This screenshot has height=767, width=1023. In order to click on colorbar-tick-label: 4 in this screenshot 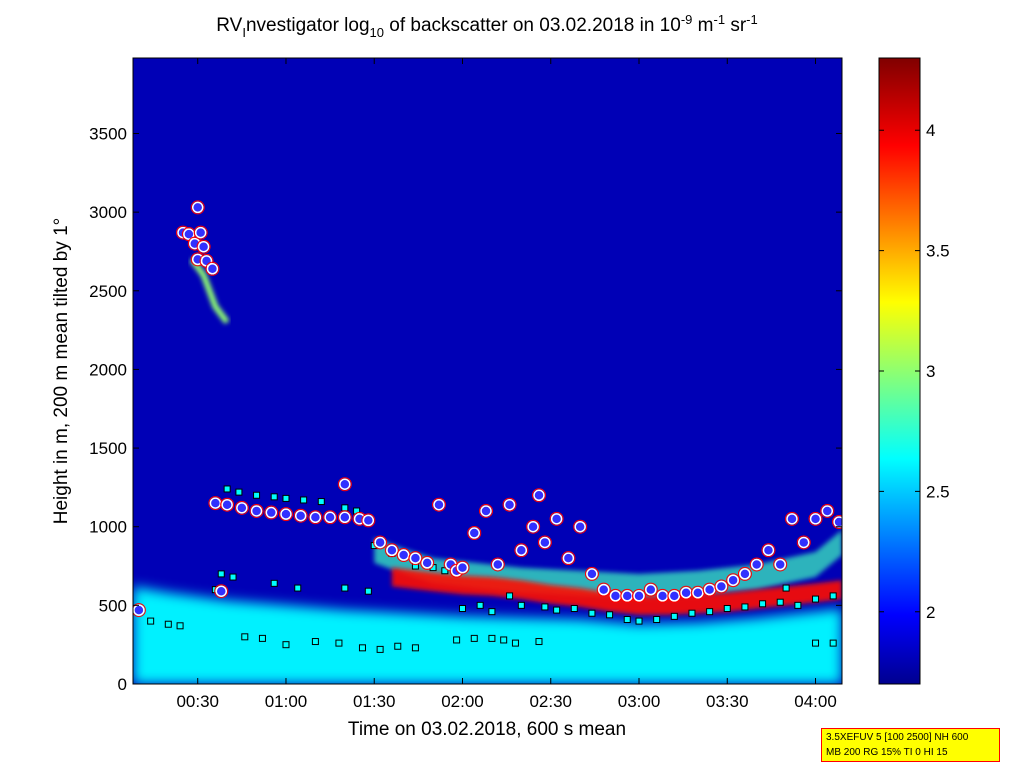, I will do `click(930, 130)`.